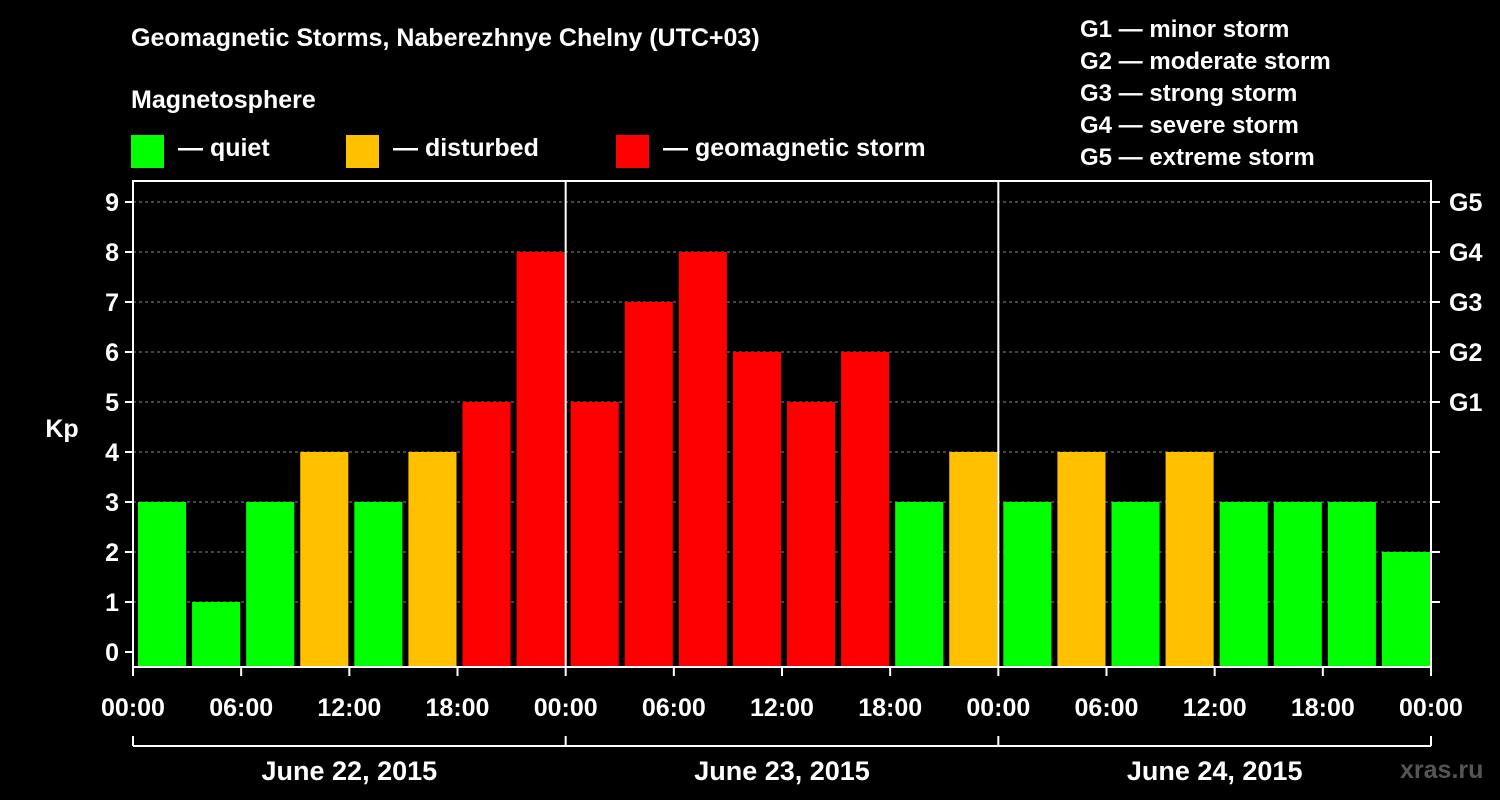 The height and width of the screenshot is (800, 1500). I want to click on y-tick-label: 4, so click(112, 453).